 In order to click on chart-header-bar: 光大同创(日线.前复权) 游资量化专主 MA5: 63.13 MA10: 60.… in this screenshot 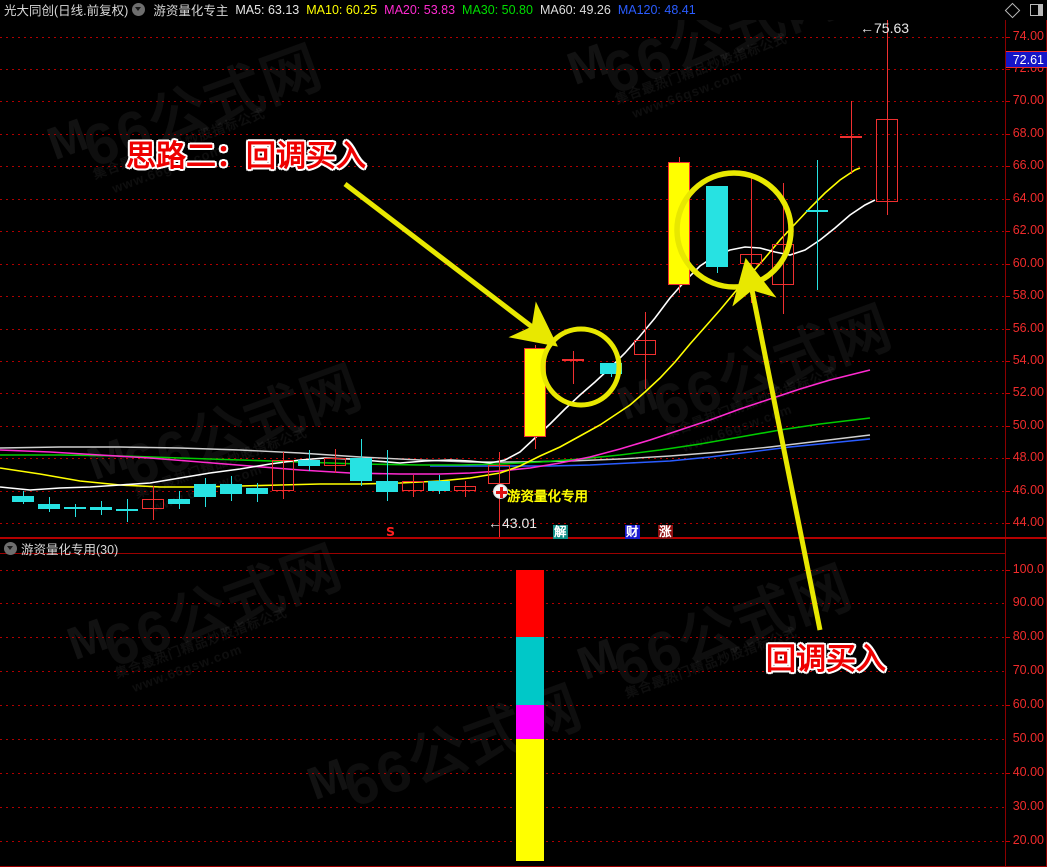, I will do `click(523, 10)`.